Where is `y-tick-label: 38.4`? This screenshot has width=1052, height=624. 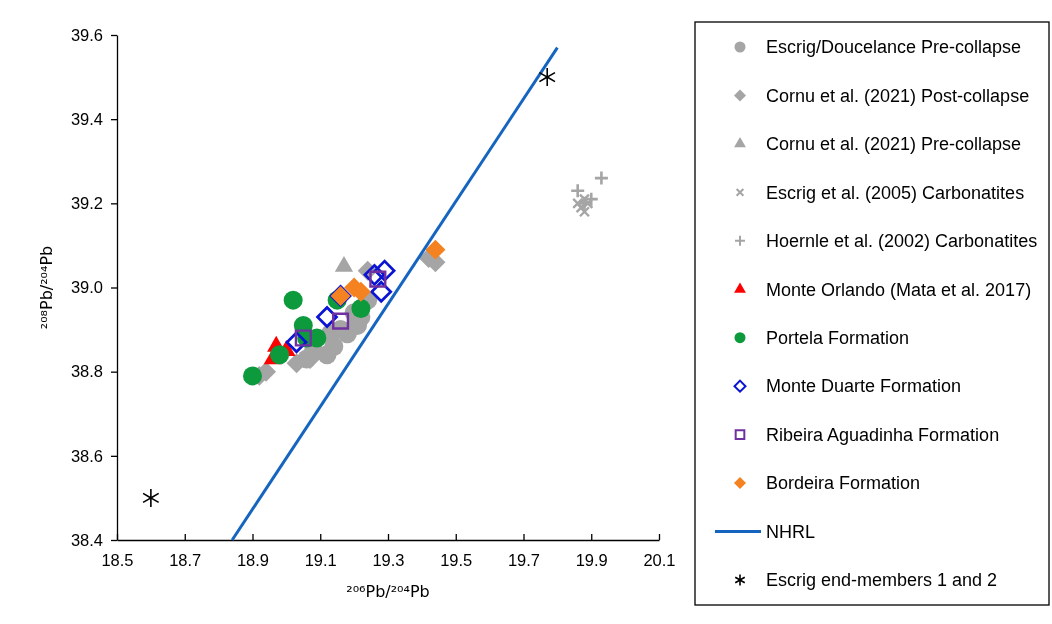
y-tick-label: 38.4 is located at coordinates (86, 539).